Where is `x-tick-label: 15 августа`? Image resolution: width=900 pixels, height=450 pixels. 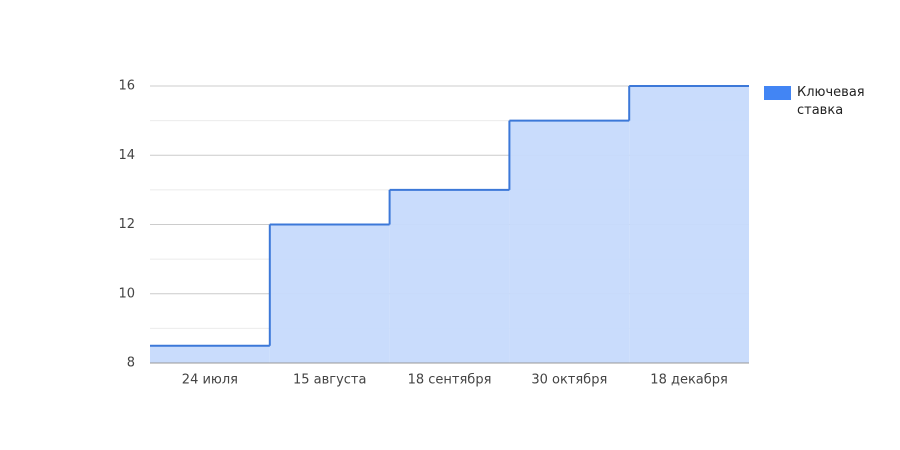
x-tick-label: 15 августа is located at coordinates (330, 380).